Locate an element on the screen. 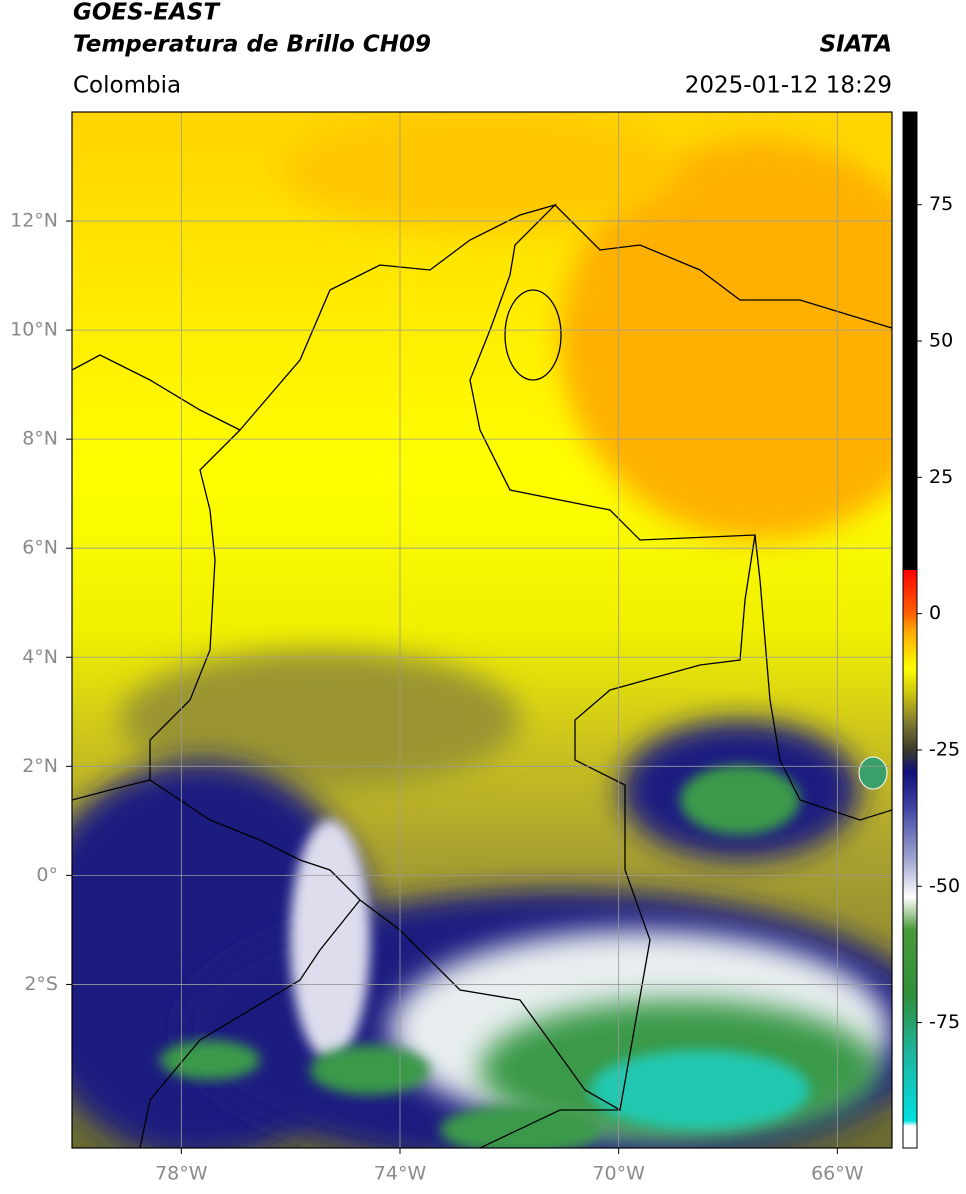 The image size is (966, 1194). region: Colombia is located at coordinates (127, 86).